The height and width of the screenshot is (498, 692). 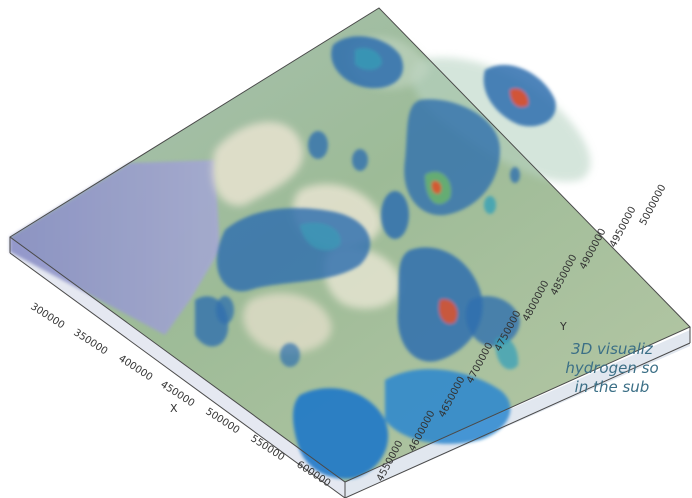 I want to click on caption-line: 3D visualiz, so click(x=612, y=349).